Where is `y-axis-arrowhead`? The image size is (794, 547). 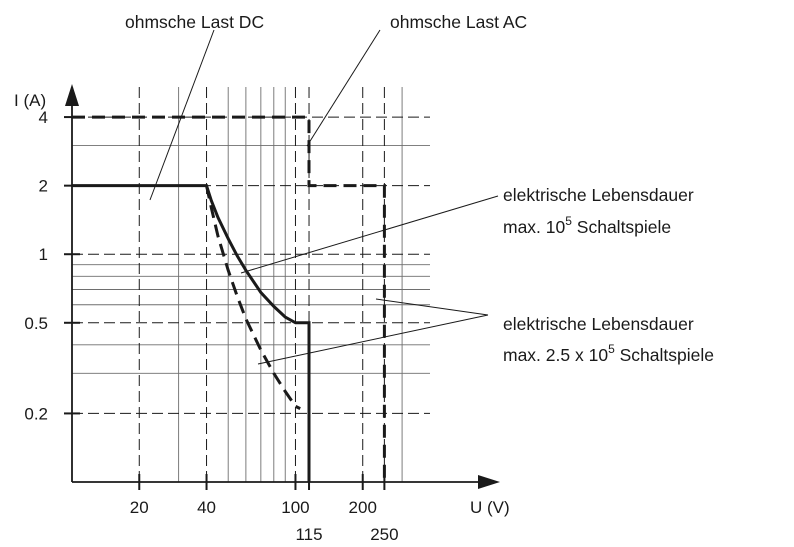
y-axis-arrowhead is located at coordinates (72, 95).